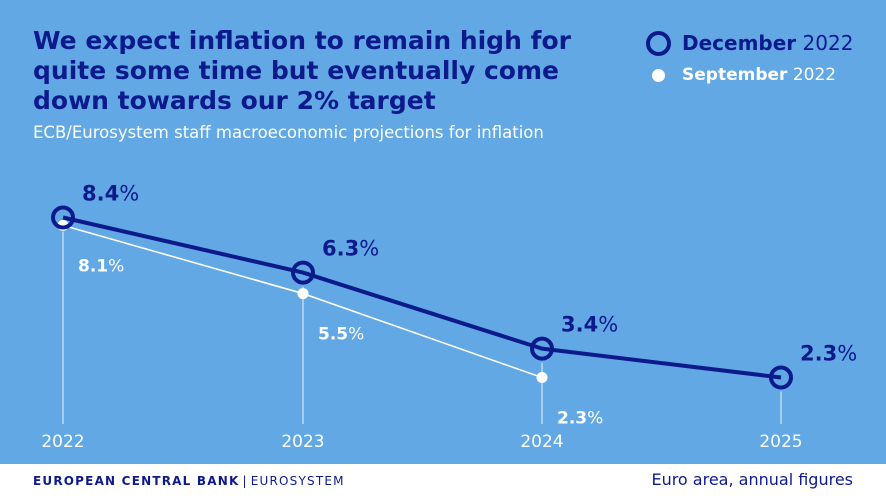 The image size is (886, 498). I want to click on data-point-december-2022, so click(63, 217).